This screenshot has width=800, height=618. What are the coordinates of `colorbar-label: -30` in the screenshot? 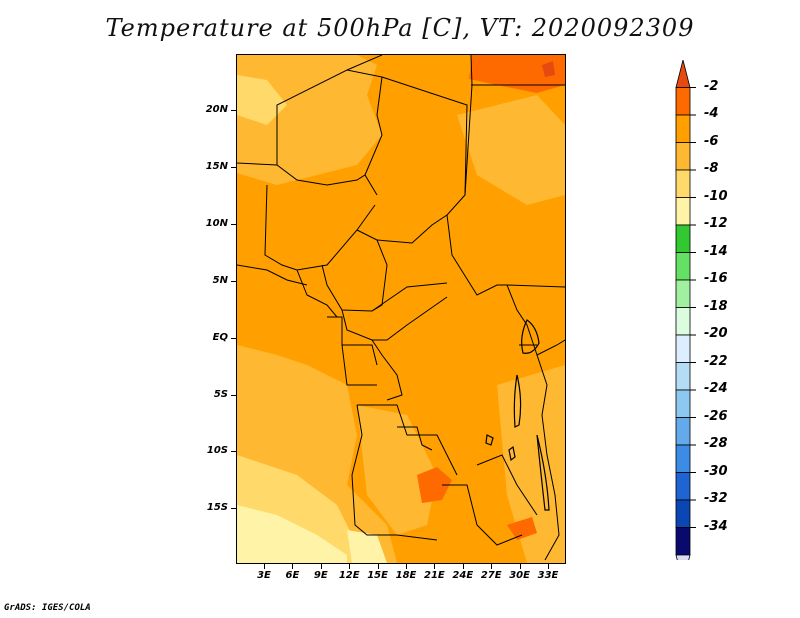 It's located at (716, 471).